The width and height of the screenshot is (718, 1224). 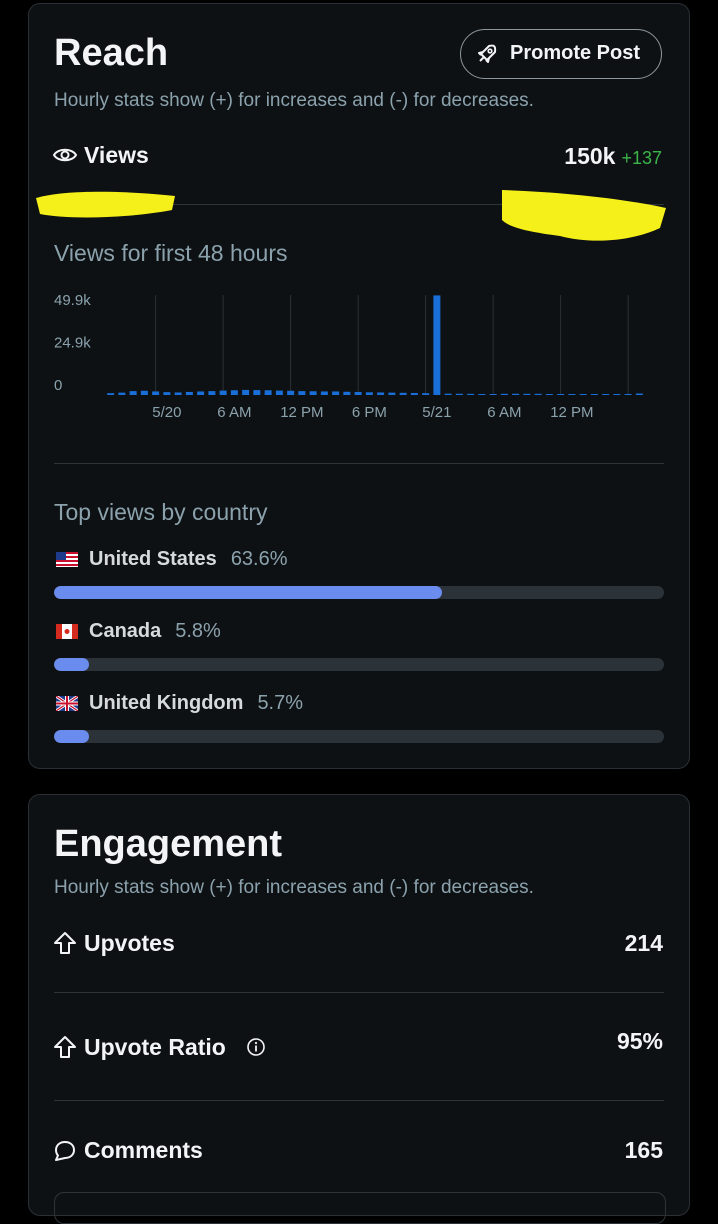 I want to click on country-row: Canada 5.8%, so click(x=155, y=631).